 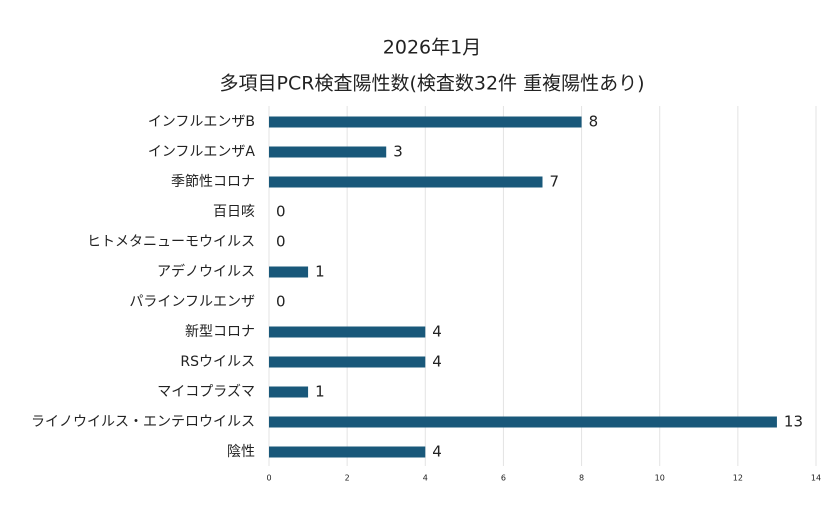 I want to click on y-tick-label: ヒトメタニューモウイルス, so click(x=171, y=242).